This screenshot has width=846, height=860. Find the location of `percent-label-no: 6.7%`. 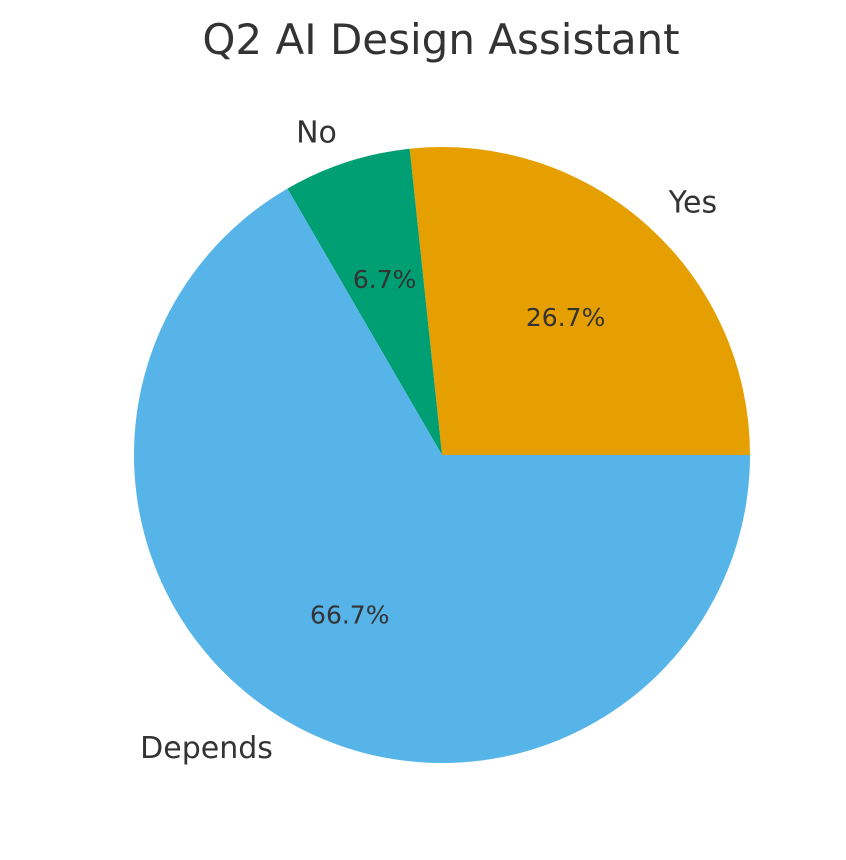

percent-label-no: 6.7% is located at coordinates (385, 279).